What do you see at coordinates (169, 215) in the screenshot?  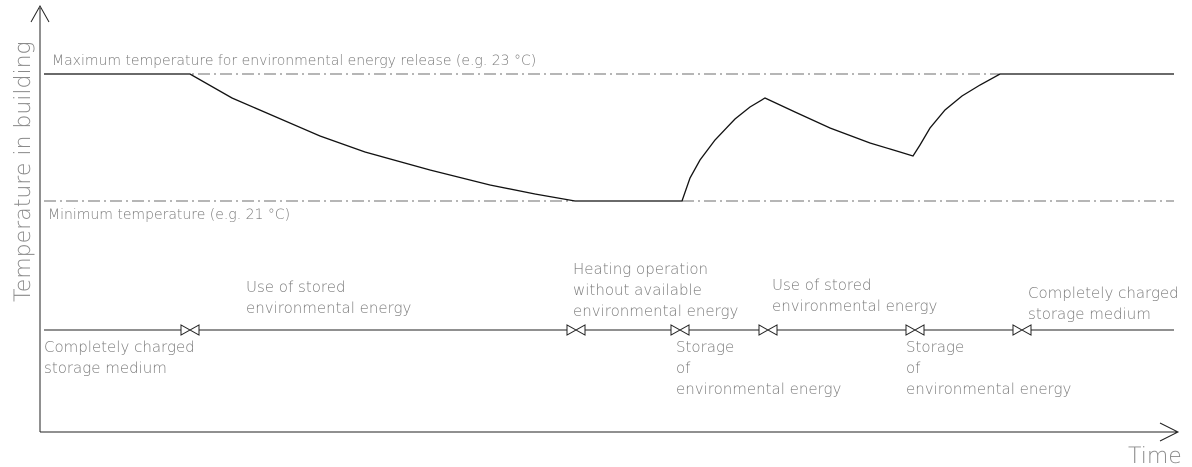 I see `min-temperature-label: Minimum temperature (e.g. 21 °C)` at bounding box center [169, 215].